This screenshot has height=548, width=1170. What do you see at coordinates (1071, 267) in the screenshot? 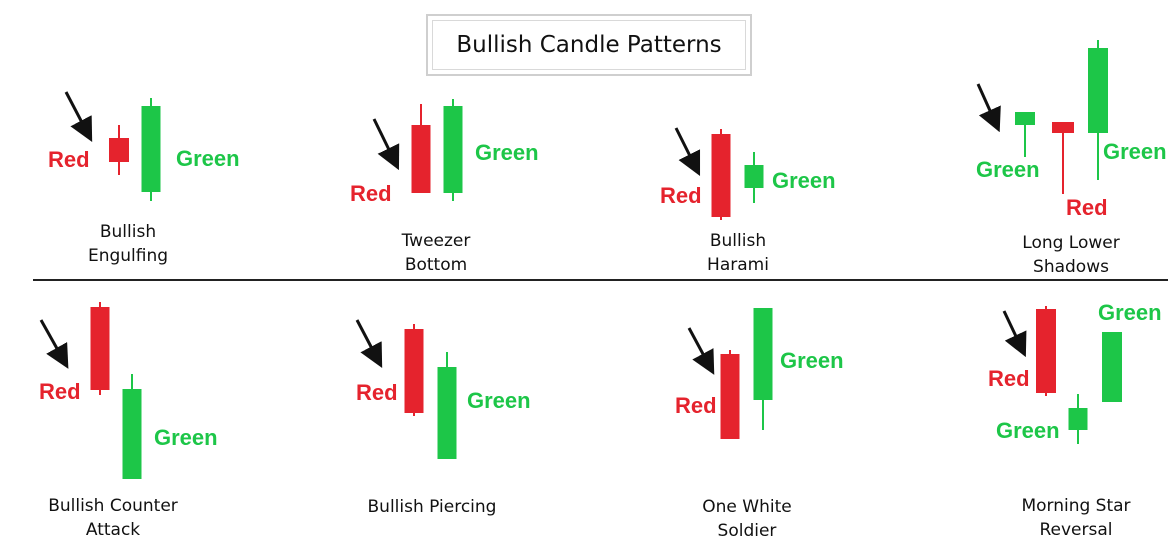
I see `pattern-name-line2: Shadows` at bounding box center [1071, 267].